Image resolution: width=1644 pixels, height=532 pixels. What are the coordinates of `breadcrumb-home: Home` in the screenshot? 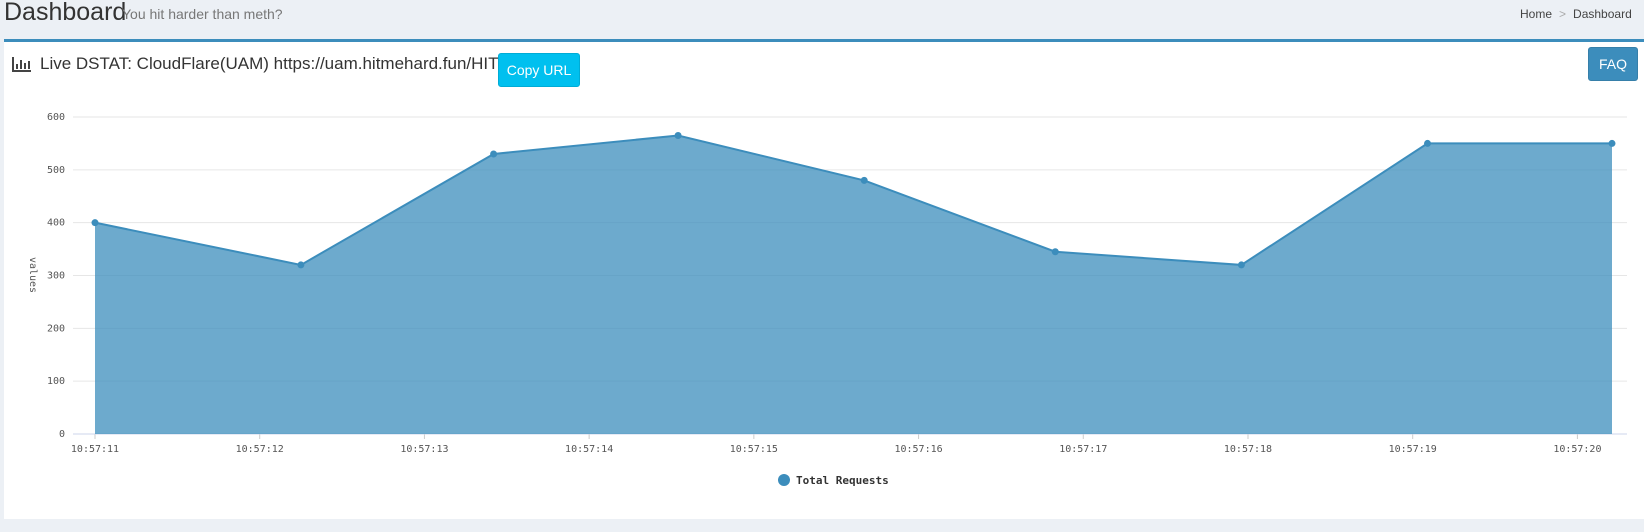 It's located at (1536, 14).